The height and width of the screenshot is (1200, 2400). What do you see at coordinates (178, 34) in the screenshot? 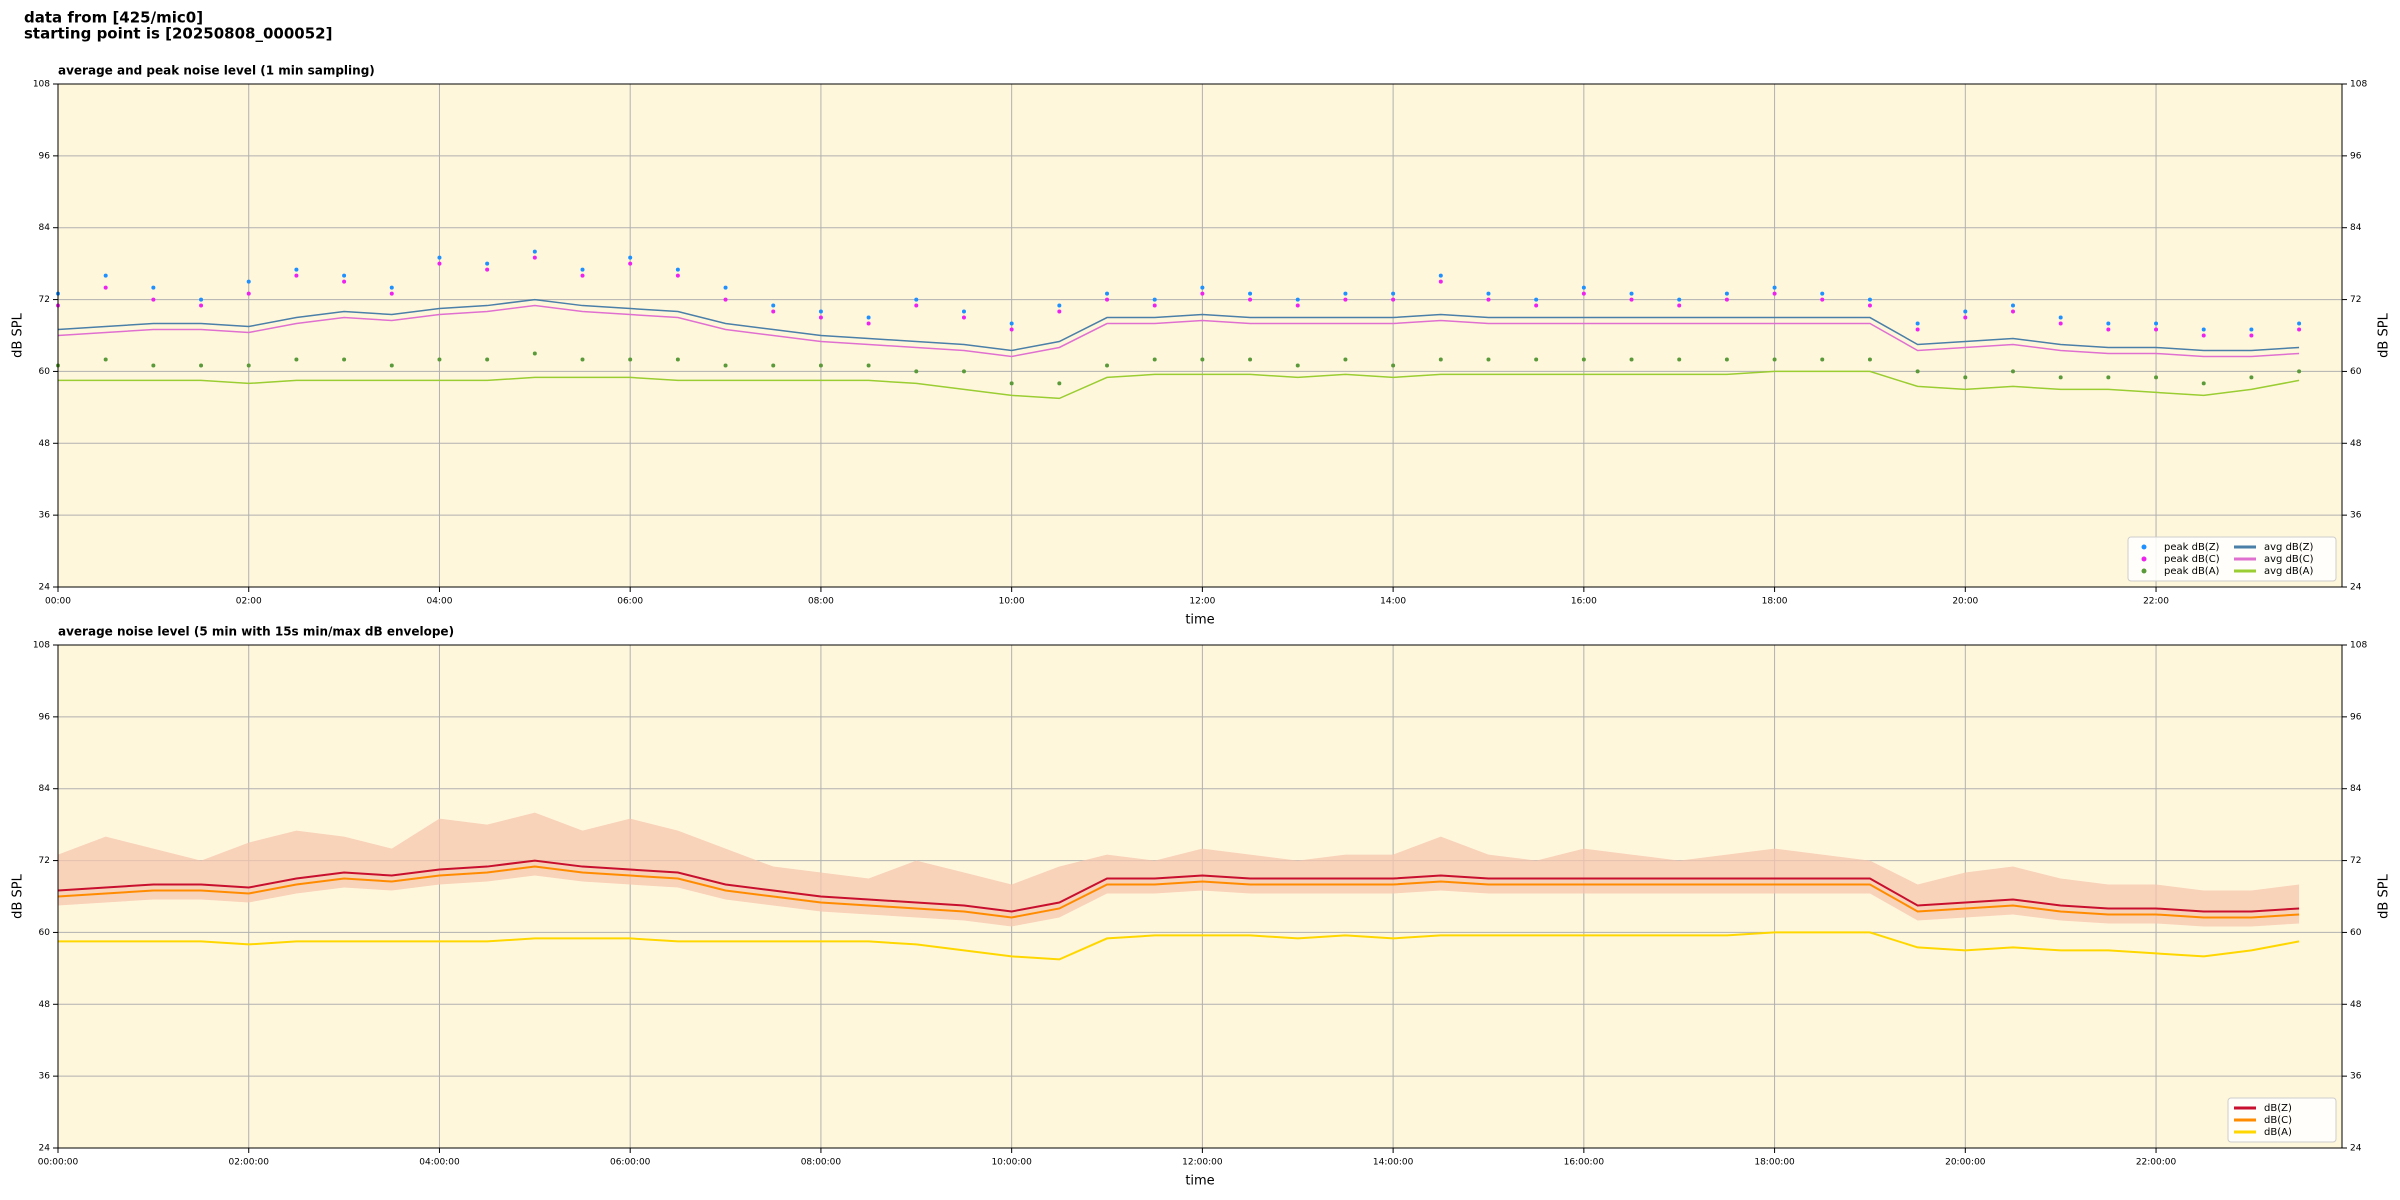
I see `header-line: starting point is [20250808_000052]` at bounding box center [178, 34].